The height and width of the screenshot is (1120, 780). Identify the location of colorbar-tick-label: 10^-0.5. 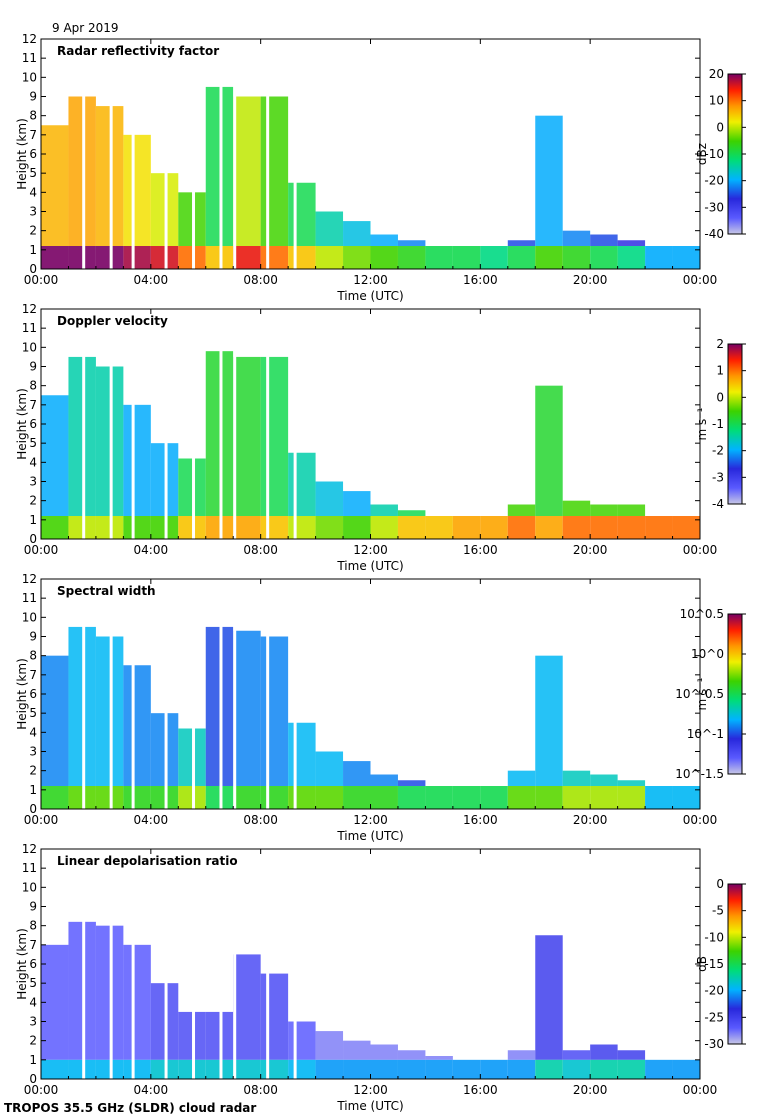
(699, 694).